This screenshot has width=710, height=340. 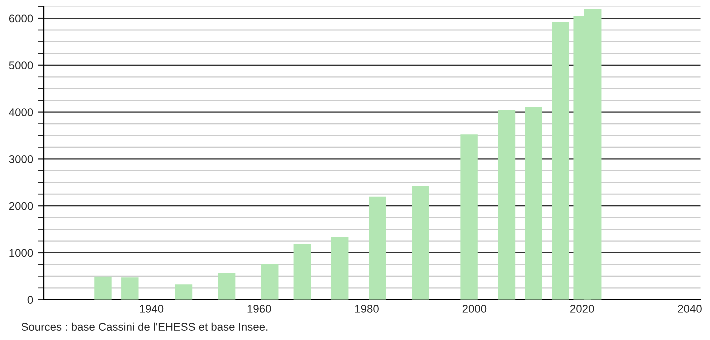 I want to click on y-tick-label: 4000, so click(x=21, y=112).